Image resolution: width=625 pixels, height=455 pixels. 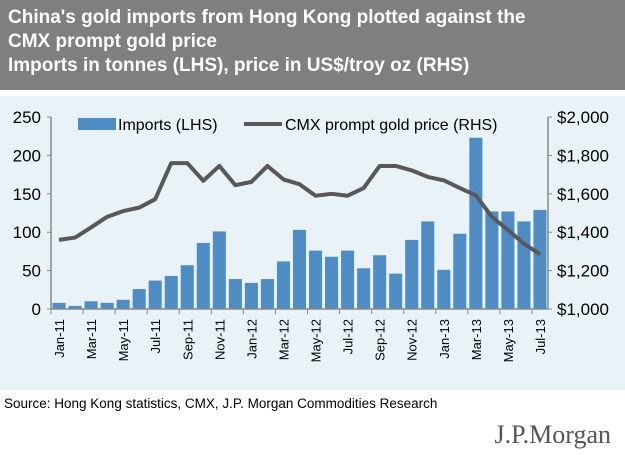 I want to click on x-tick-label: May-13, so click(x=508, y=340).